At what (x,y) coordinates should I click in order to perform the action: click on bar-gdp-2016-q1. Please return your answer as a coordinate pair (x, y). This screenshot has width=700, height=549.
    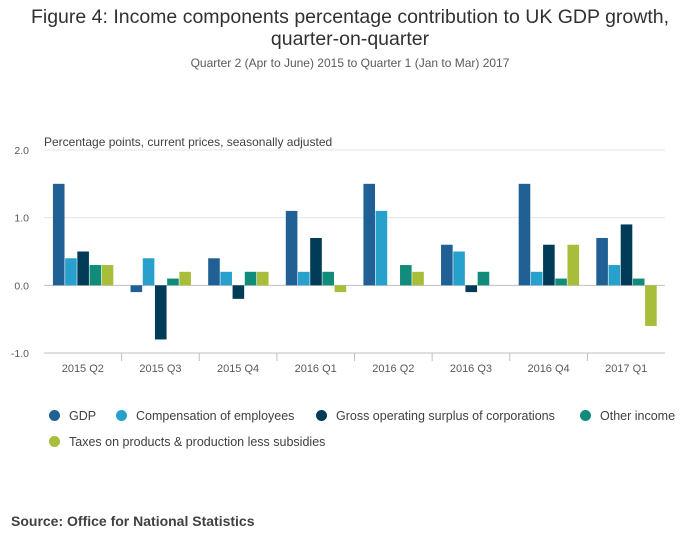
    Looking at the image, I should click on (291, 248).